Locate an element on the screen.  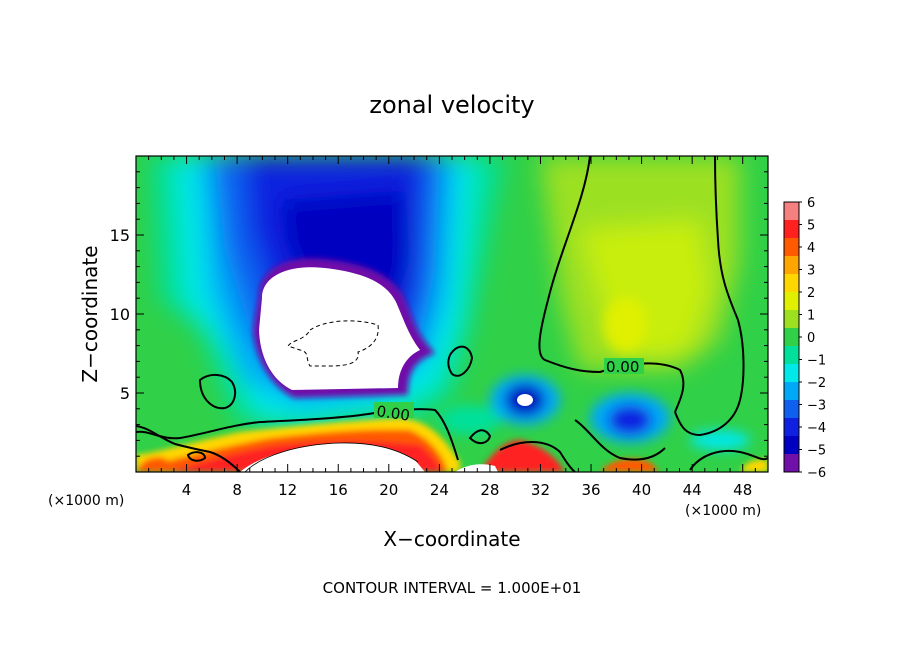
contour-label-1: 0.00 is located at coordinates (622, 367).